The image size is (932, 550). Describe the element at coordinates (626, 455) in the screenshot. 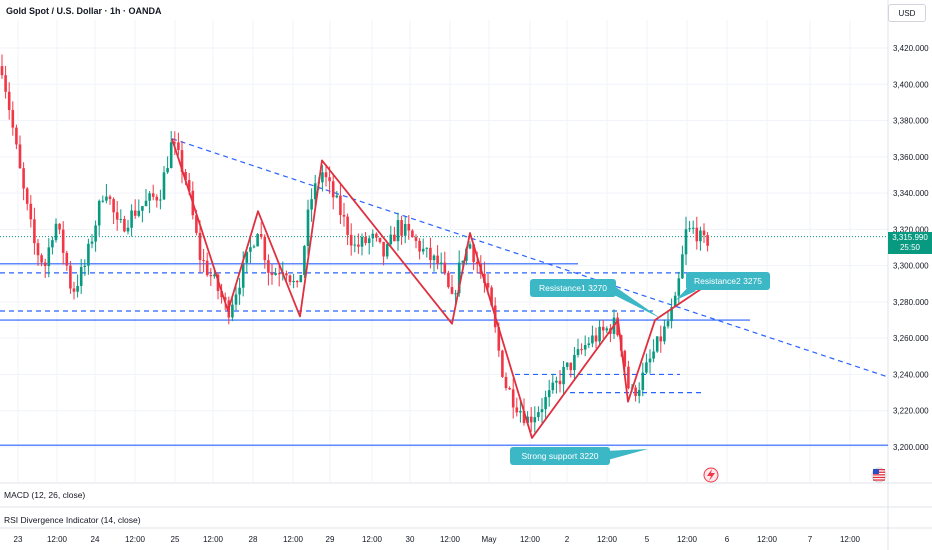

I see `callout-pointer` at that location.